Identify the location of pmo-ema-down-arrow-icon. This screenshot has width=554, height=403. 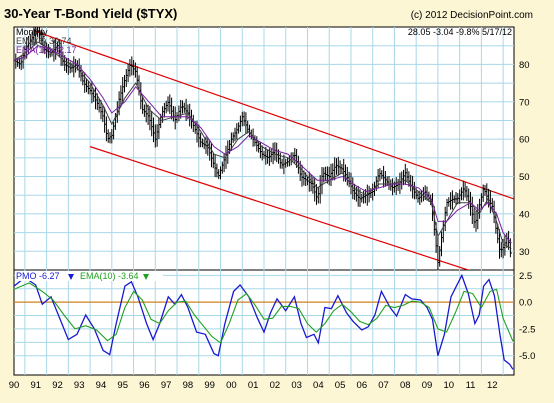
(146, 277).